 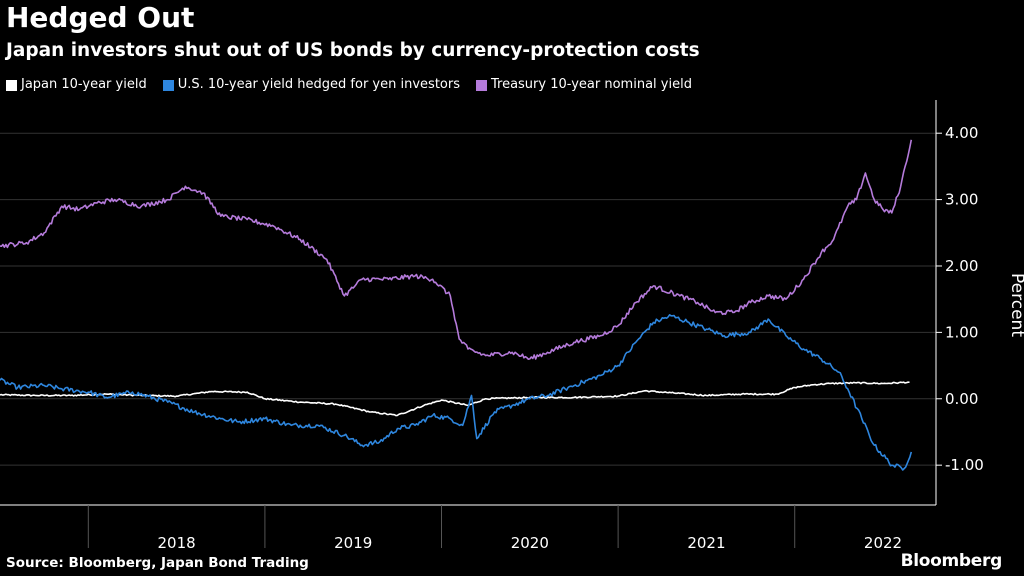 What do you see at coordinates (883, 543) in the screenshot?
I see `x-tick-label: 2022` at bounding box center [883, 543].